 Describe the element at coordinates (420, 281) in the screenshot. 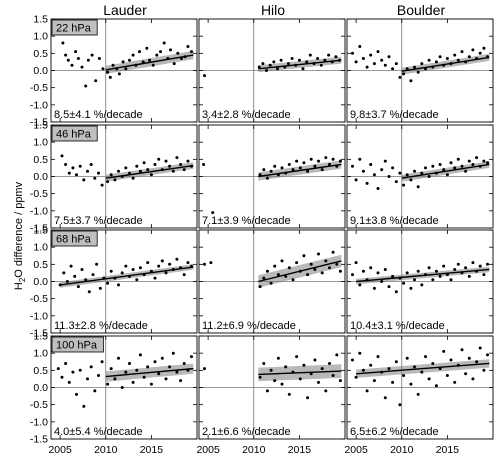

I see `panel-r2-c2: 10.4±3.1 %/decade` at that location.